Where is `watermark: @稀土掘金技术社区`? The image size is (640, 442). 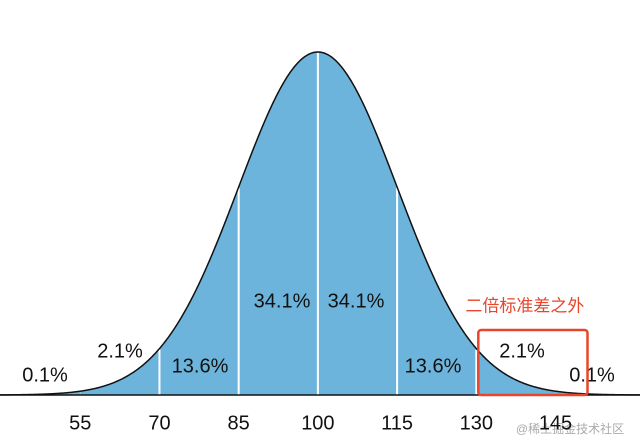
watermark: @稀土掘金技术社区 is located at coordinates (570, 428).